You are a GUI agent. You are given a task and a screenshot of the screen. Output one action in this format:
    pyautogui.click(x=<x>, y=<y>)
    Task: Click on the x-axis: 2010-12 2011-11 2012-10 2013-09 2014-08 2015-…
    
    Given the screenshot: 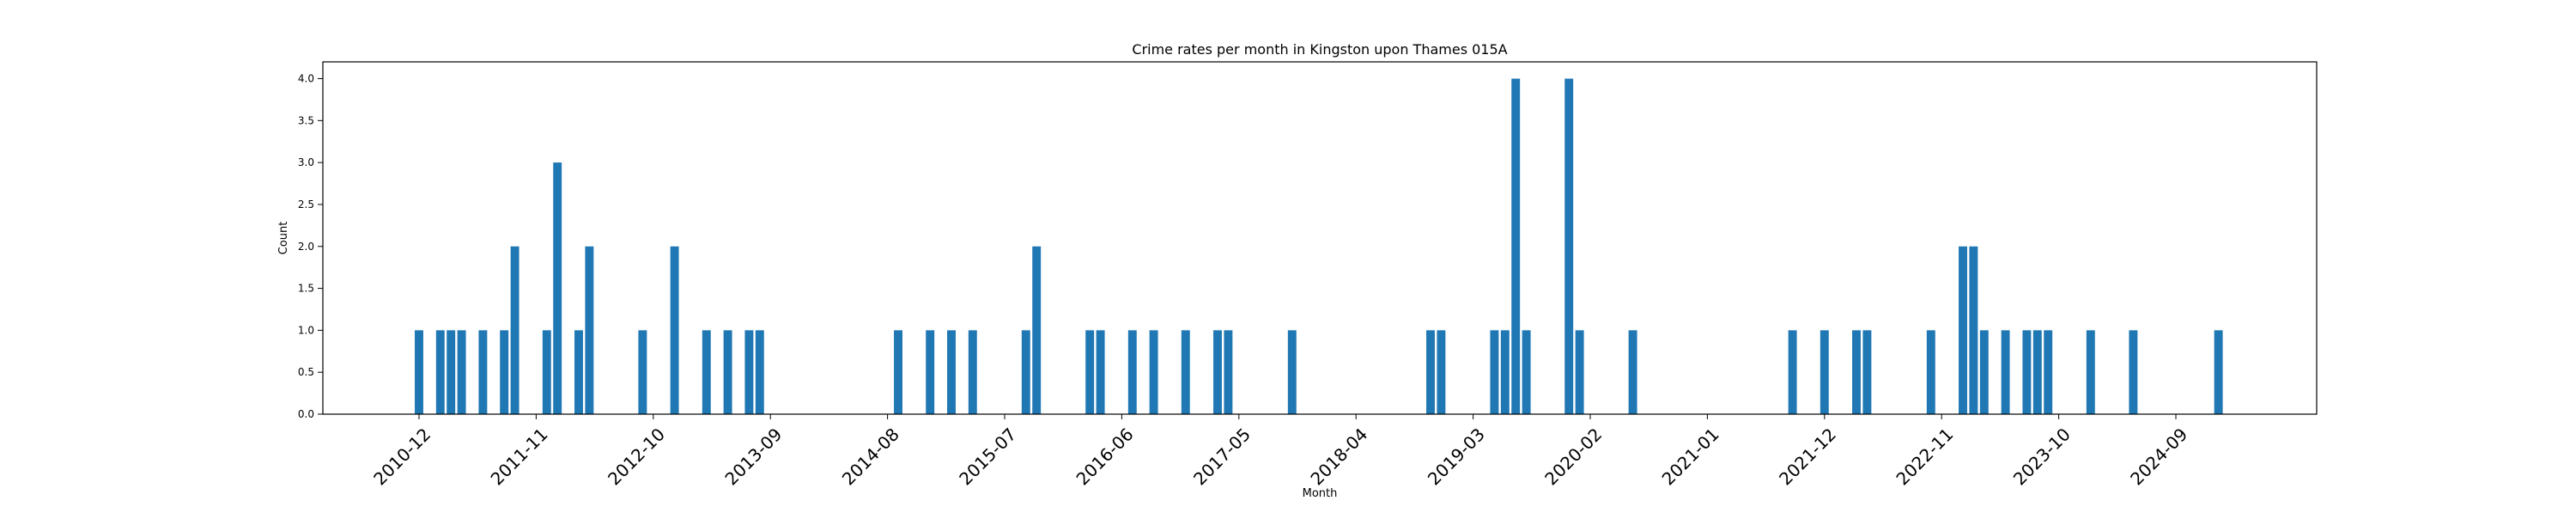 What is the action you would take?
    pyautogui.click(x=1280, y=451)
    